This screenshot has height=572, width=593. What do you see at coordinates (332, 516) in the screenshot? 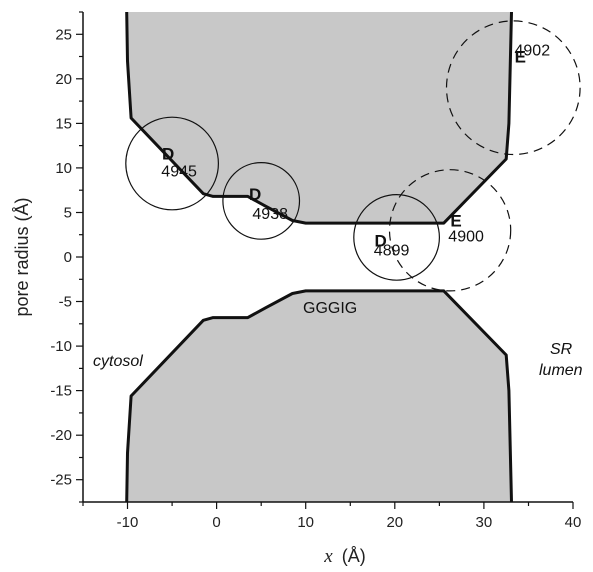
I see `x-ticks: -10 0 10 20 30 40` at bounding box center [332, 516].